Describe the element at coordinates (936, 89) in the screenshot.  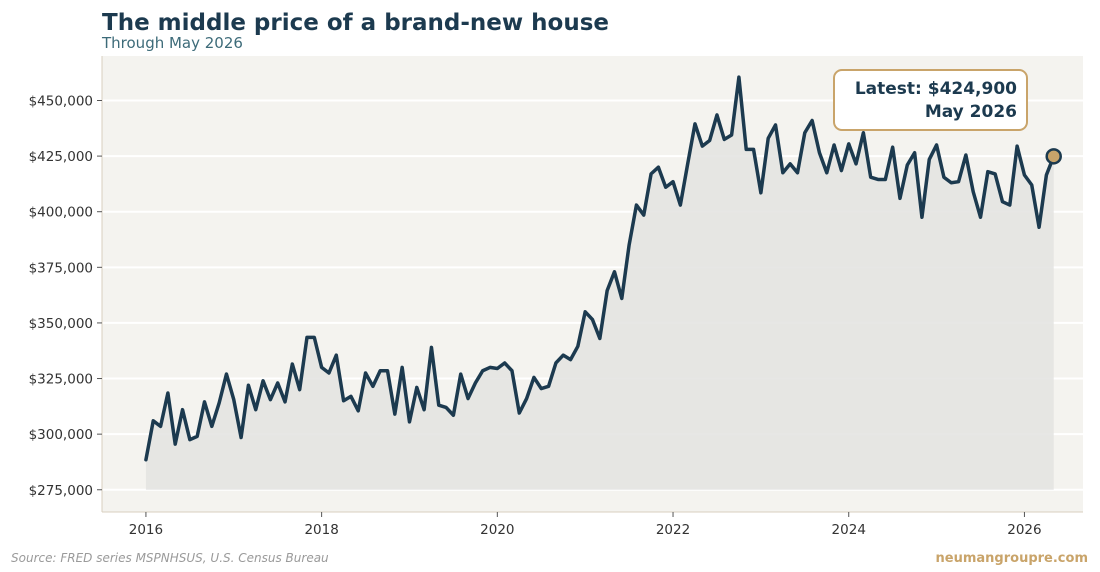
I see `latest-callout-value: Latest: $424,900` at that location.